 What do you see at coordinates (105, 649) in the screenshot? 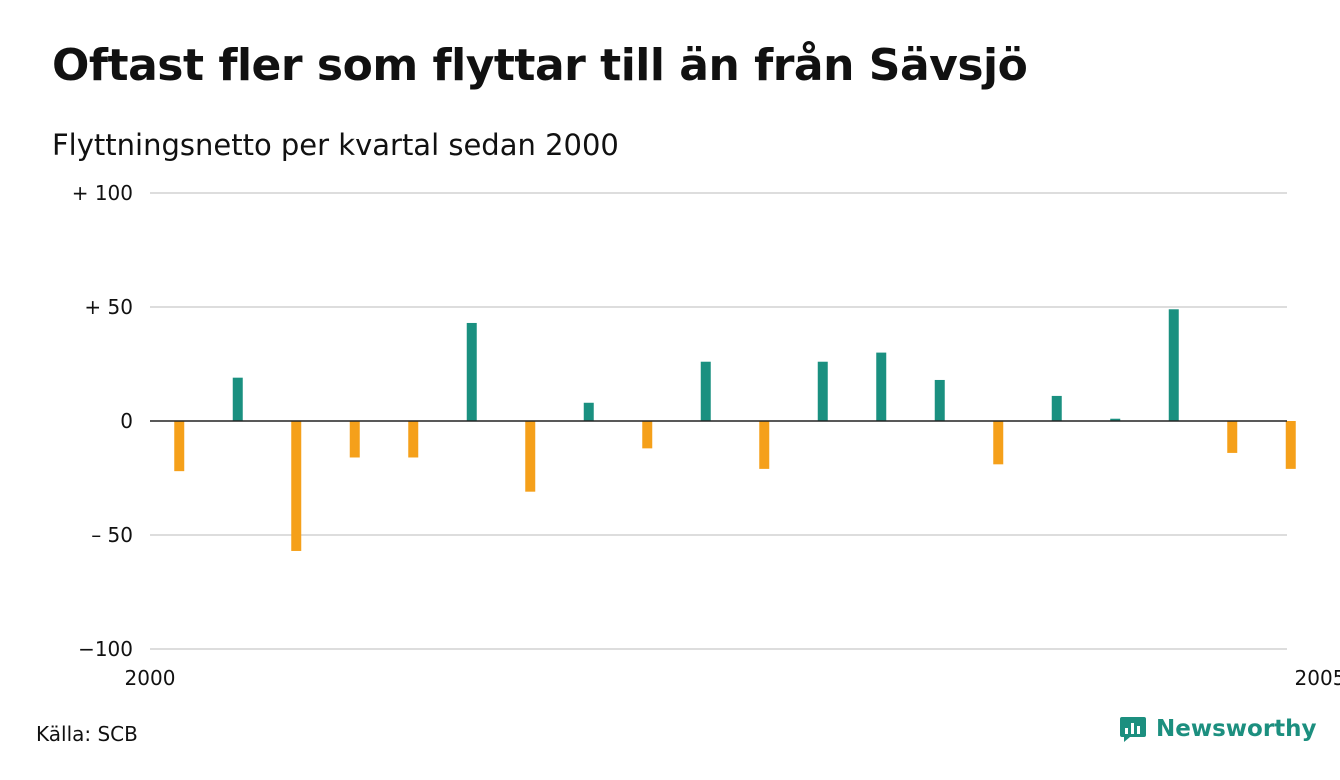
I see `y-tick-label: −100` at bounding box center [105, 649].